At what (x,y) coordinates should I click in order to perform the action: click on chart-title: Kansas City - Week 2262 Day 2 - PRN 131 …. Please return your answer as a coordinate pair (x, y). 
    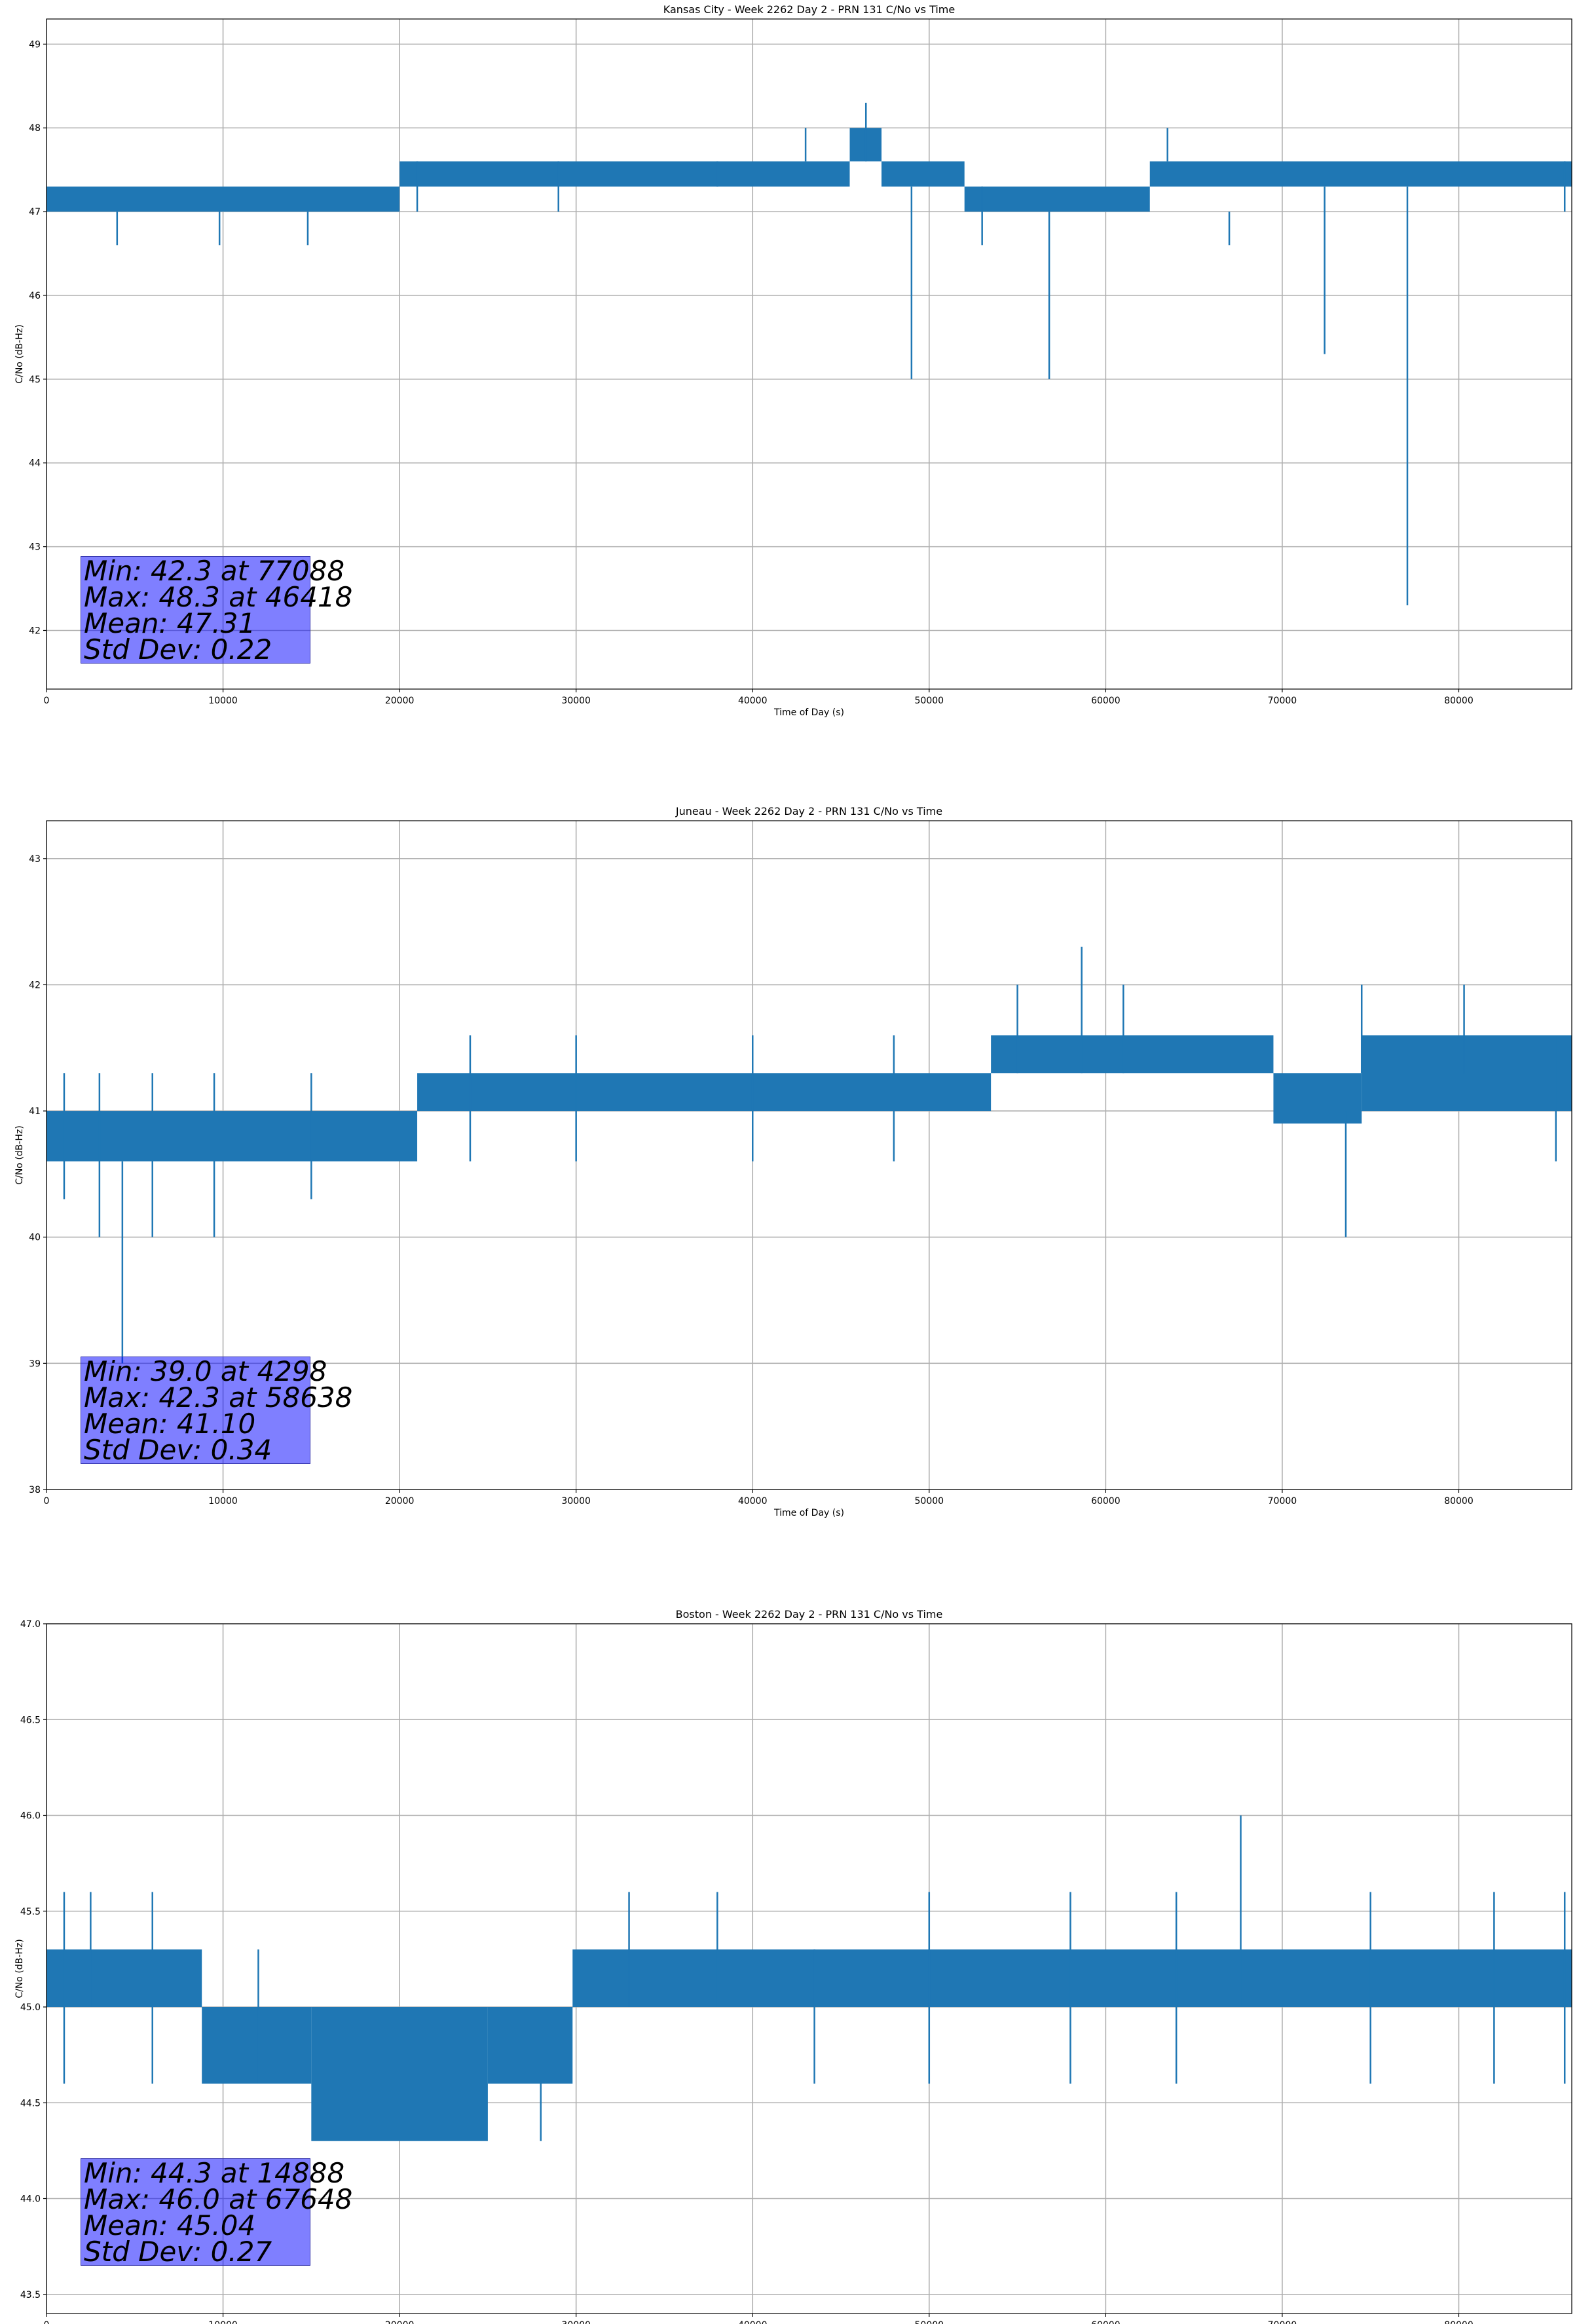
    Looking at the image, I should click on (809, 9).